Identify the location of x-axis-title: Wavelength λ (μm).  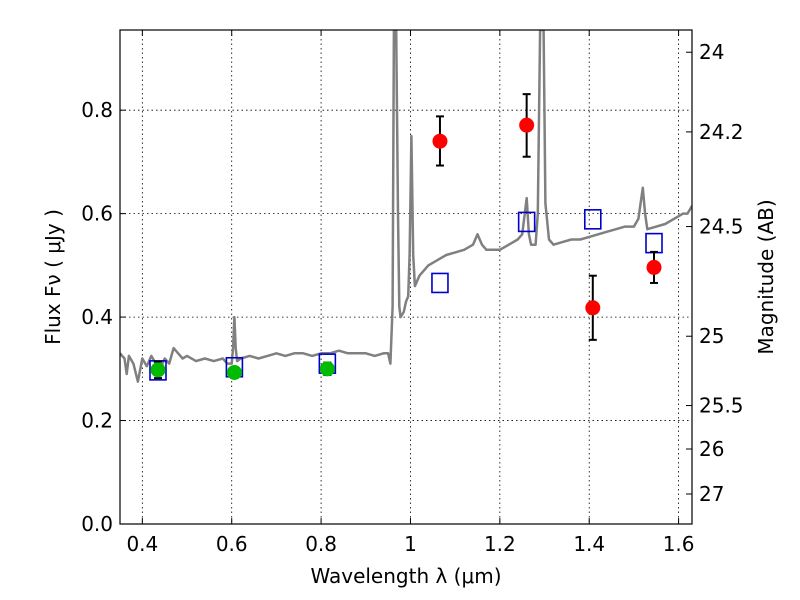
(405, 576).